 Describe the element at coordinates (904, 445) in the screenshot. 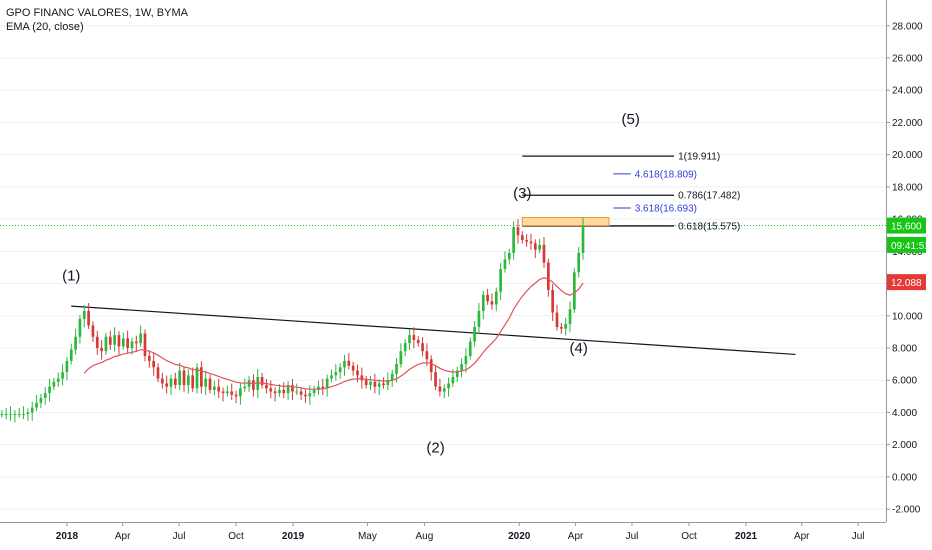

I see `y-tick-label: 2.000` at that location.